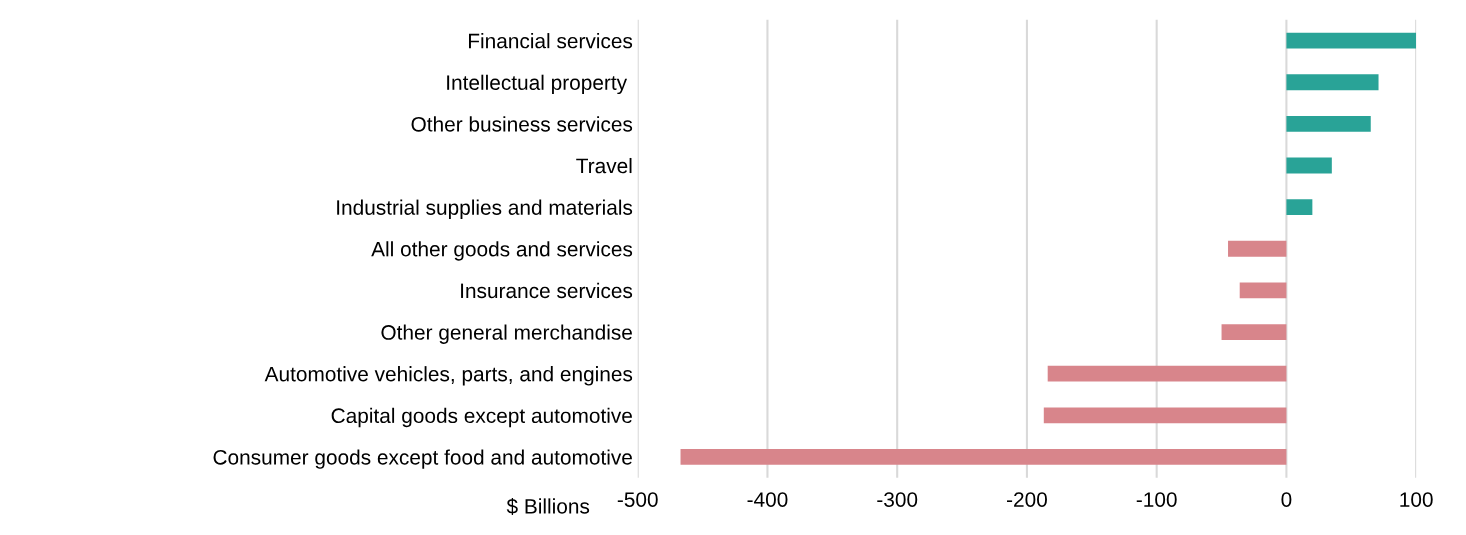  What do you see at coordinates (502, 251) in the screenshot?
I see `y-tick-label: All other goods and services` at bounding box center [502, 251].